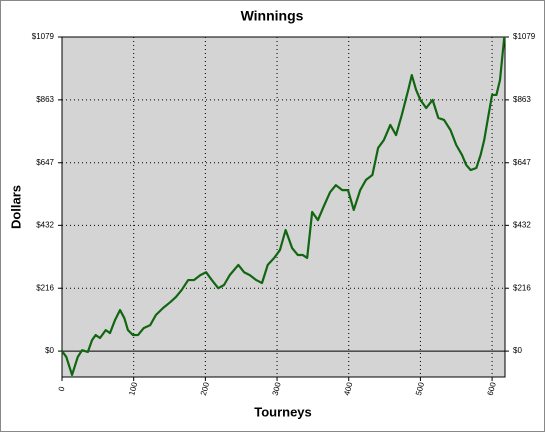  What do you see at coordinates (517, 350) in the screenshot?
I see `y2-tick-label: $0` at bounding box center [517, 350].